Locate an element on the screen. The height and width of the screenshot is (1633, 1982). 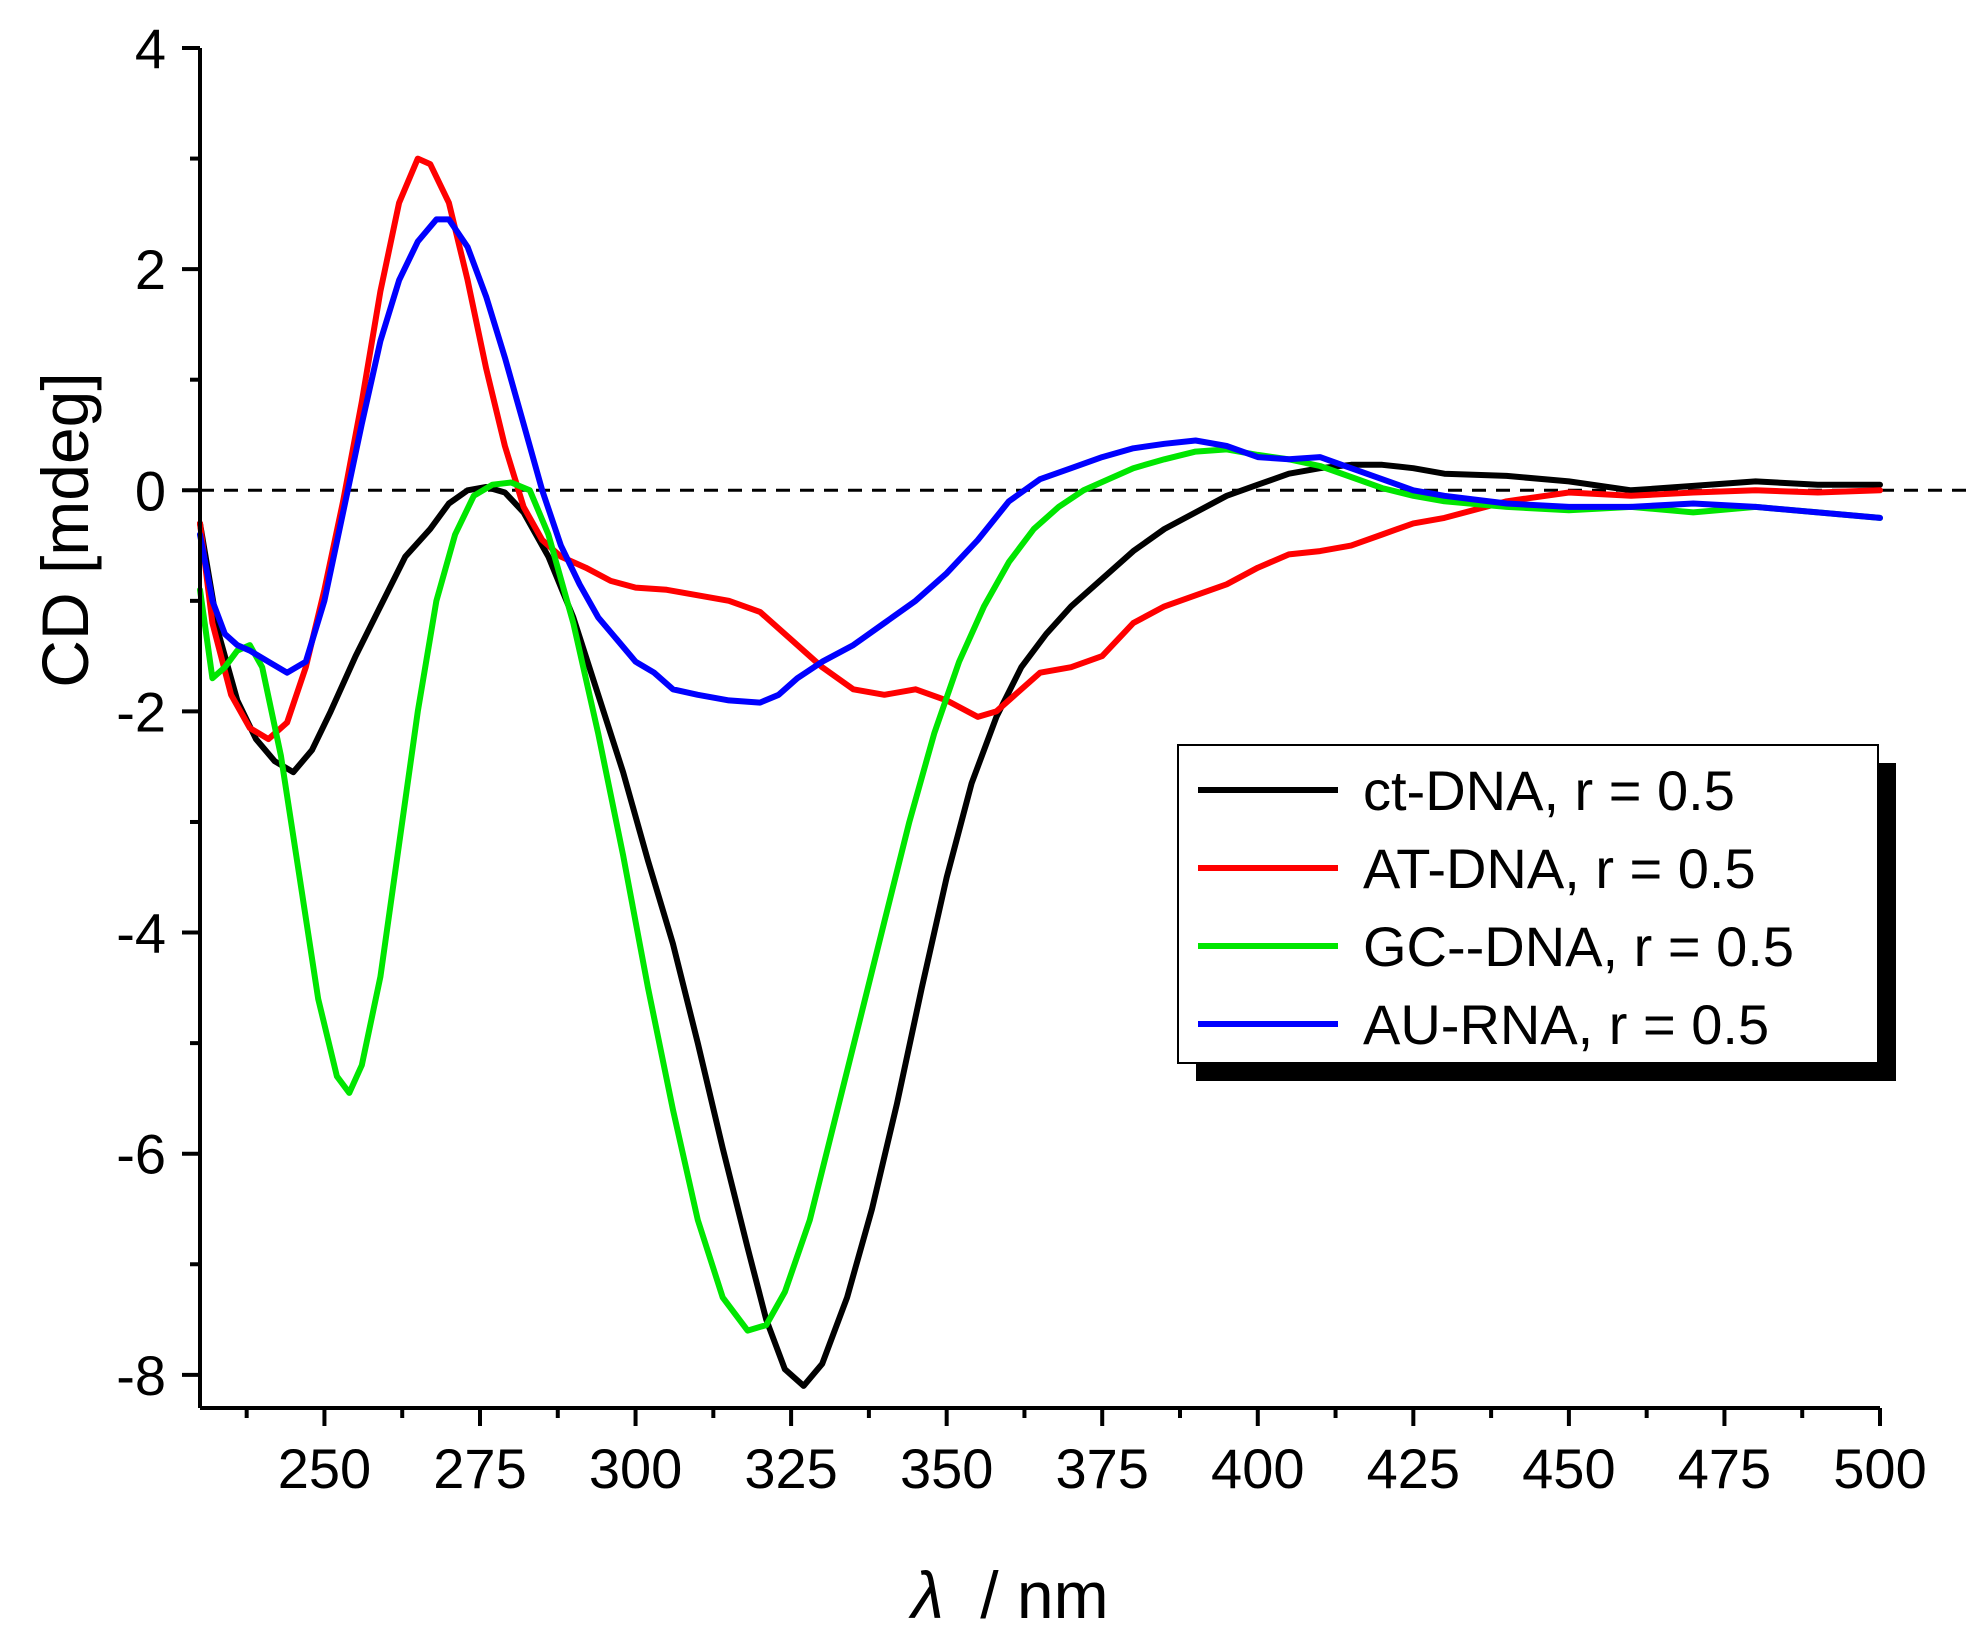
x-axis-title: λ / nm is located at coordinates (1008, 1593).